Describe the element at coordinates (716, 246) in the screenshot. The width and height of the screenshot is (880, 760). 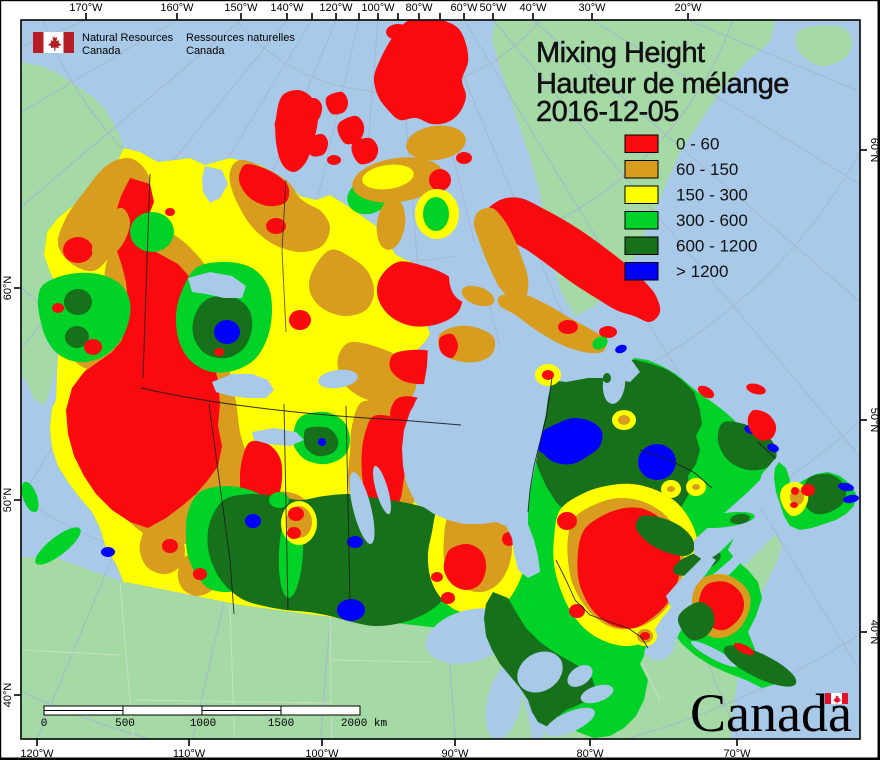
I see `svg-text: 600 - 1200` at that location.